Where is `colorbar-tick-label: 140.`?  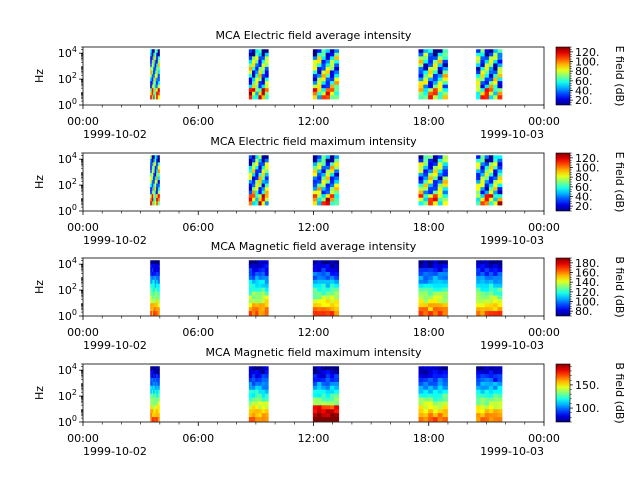 colorbar-tick-label: 140. is located at coordinates (587, 282).